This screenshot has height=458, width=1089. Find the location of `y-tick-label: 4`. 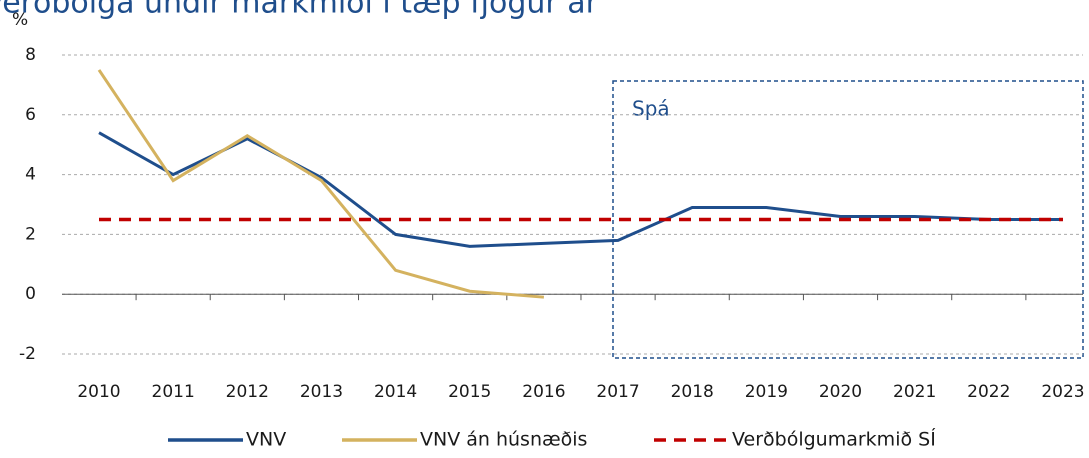

y-tick-label: 4 is located at coordinates (30, 175).